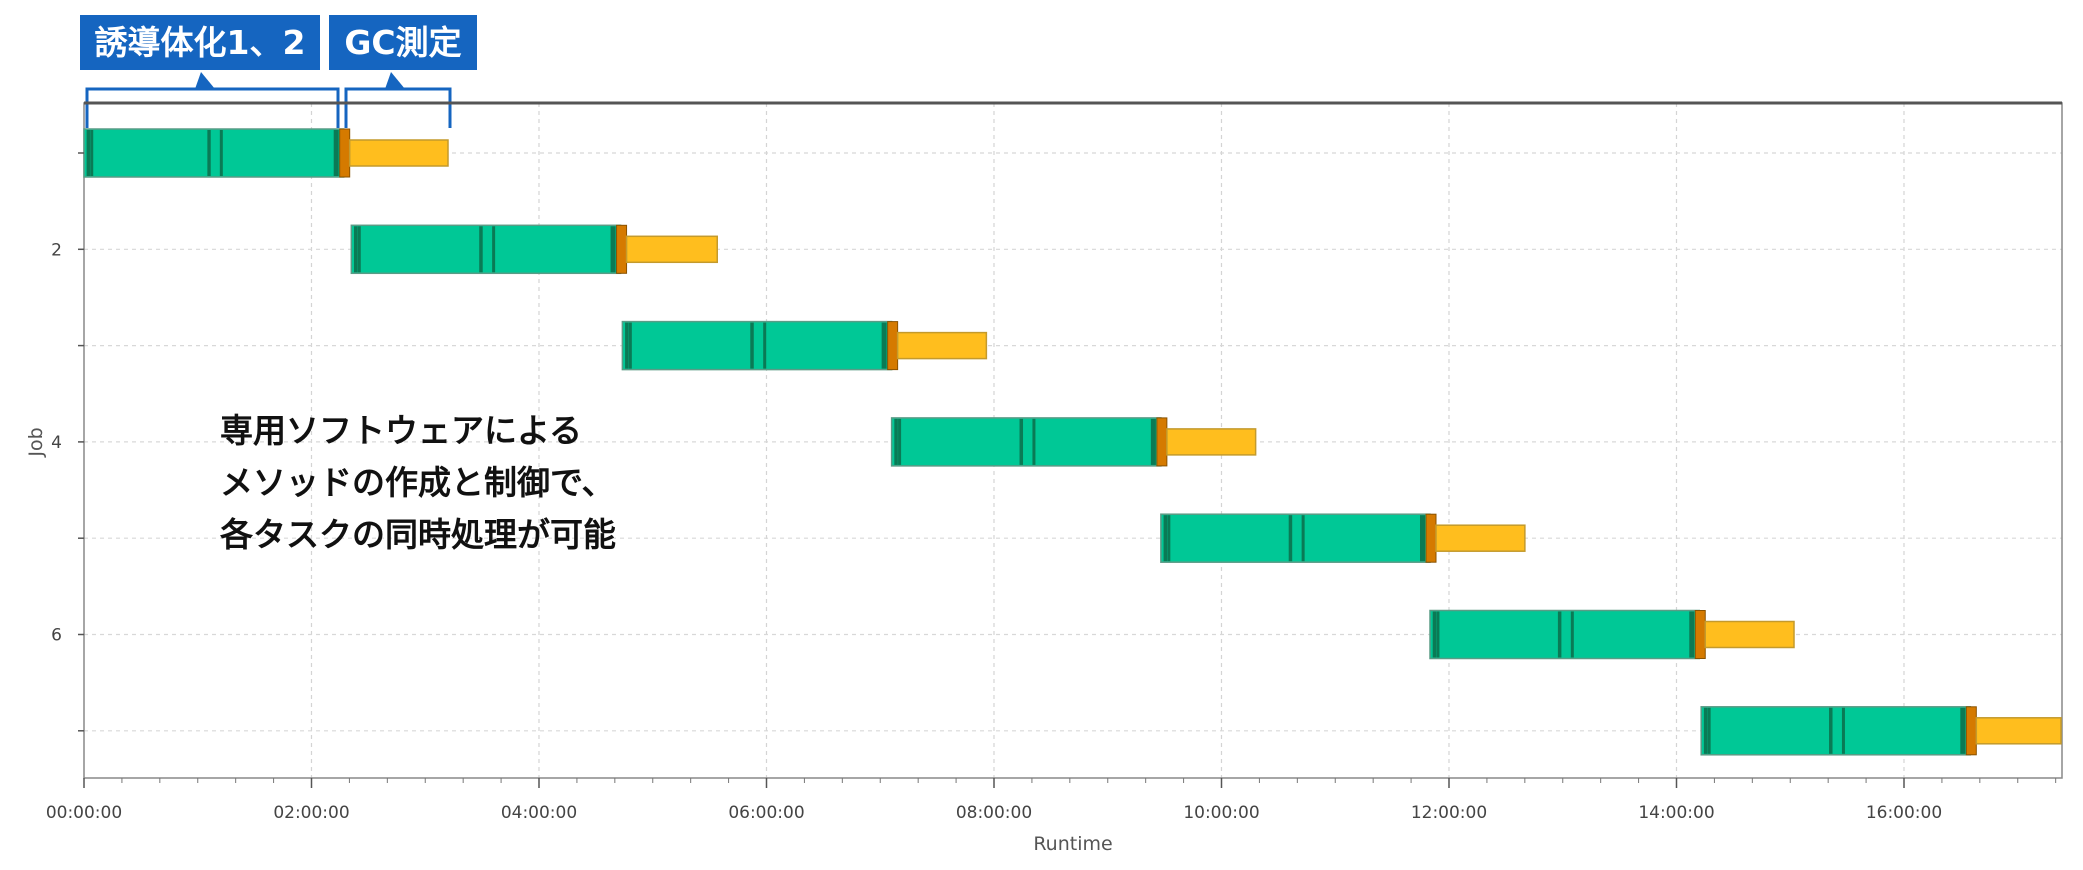  I want to click on x-tick-label: 14:00:00, so click(1676, 813).